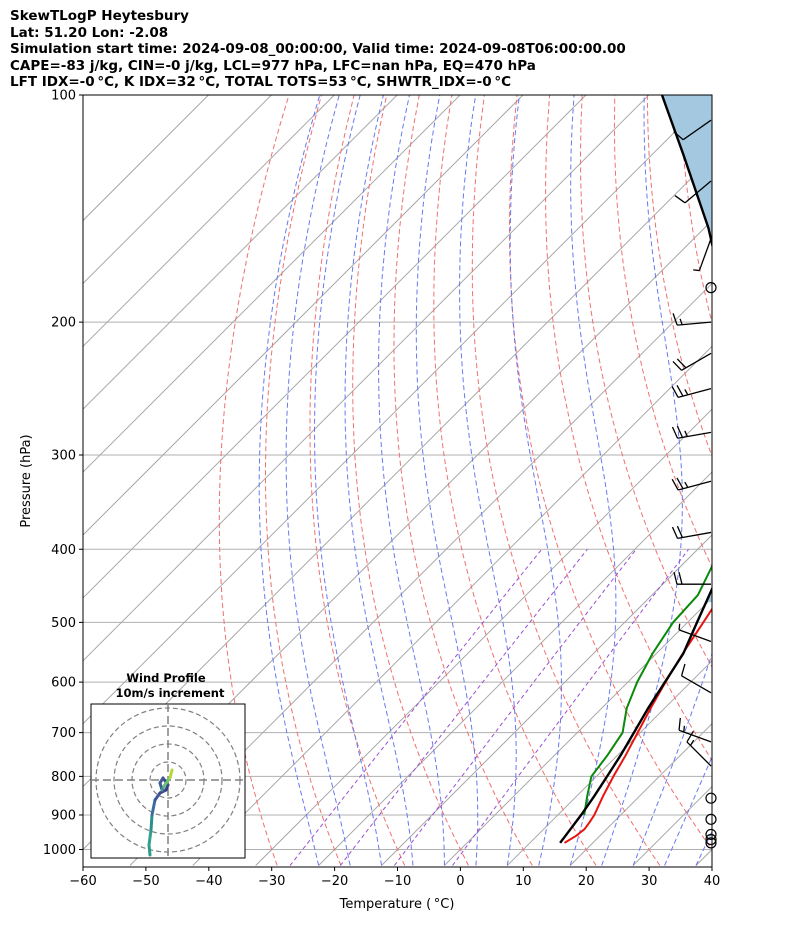 The width and height of the screenshot is (794, 937). I want to click on x-tick-label: −20, so click(334, 881).